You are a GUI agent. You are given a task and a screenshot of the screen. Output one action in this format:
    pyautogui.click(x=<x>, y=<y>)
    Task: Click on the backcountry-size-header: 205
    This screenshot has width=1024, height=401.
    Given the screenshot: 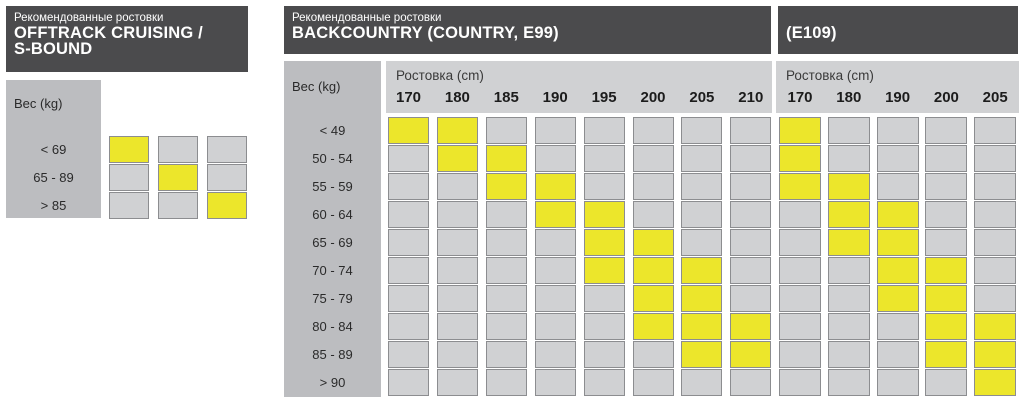 What is the action you would take?
    pyautogui.click(x=702, y=97)
    